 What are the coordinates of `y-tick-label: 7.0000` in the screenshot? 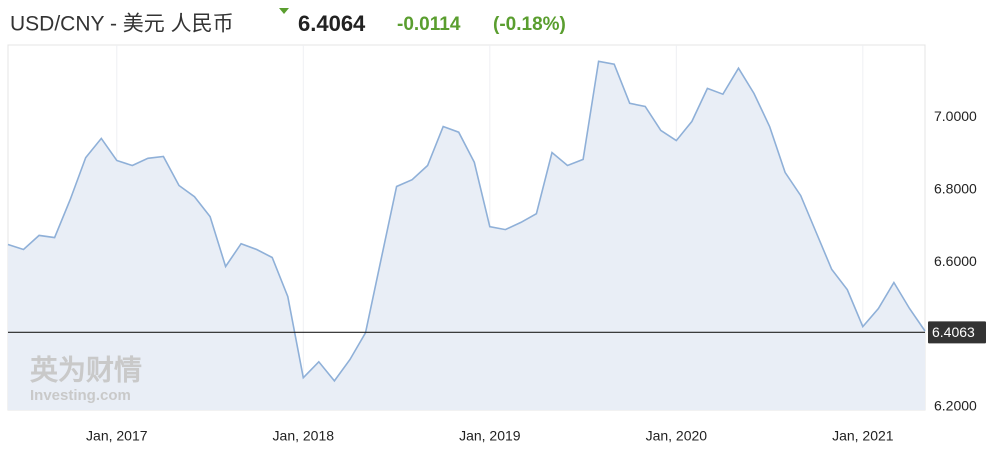 It's located at (955, 116).